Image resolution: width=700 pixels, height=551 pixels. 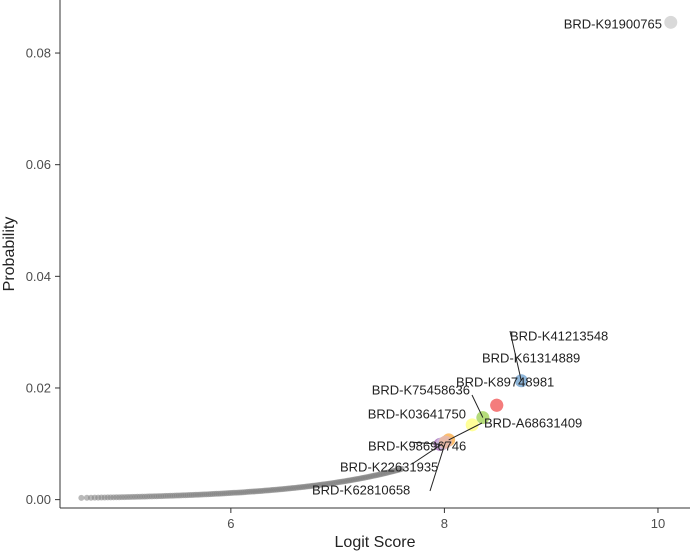 I want to click on y-axis-ticks: 0.00 0.02 0.04 0.06 0.08, so click(x=43, y=276).